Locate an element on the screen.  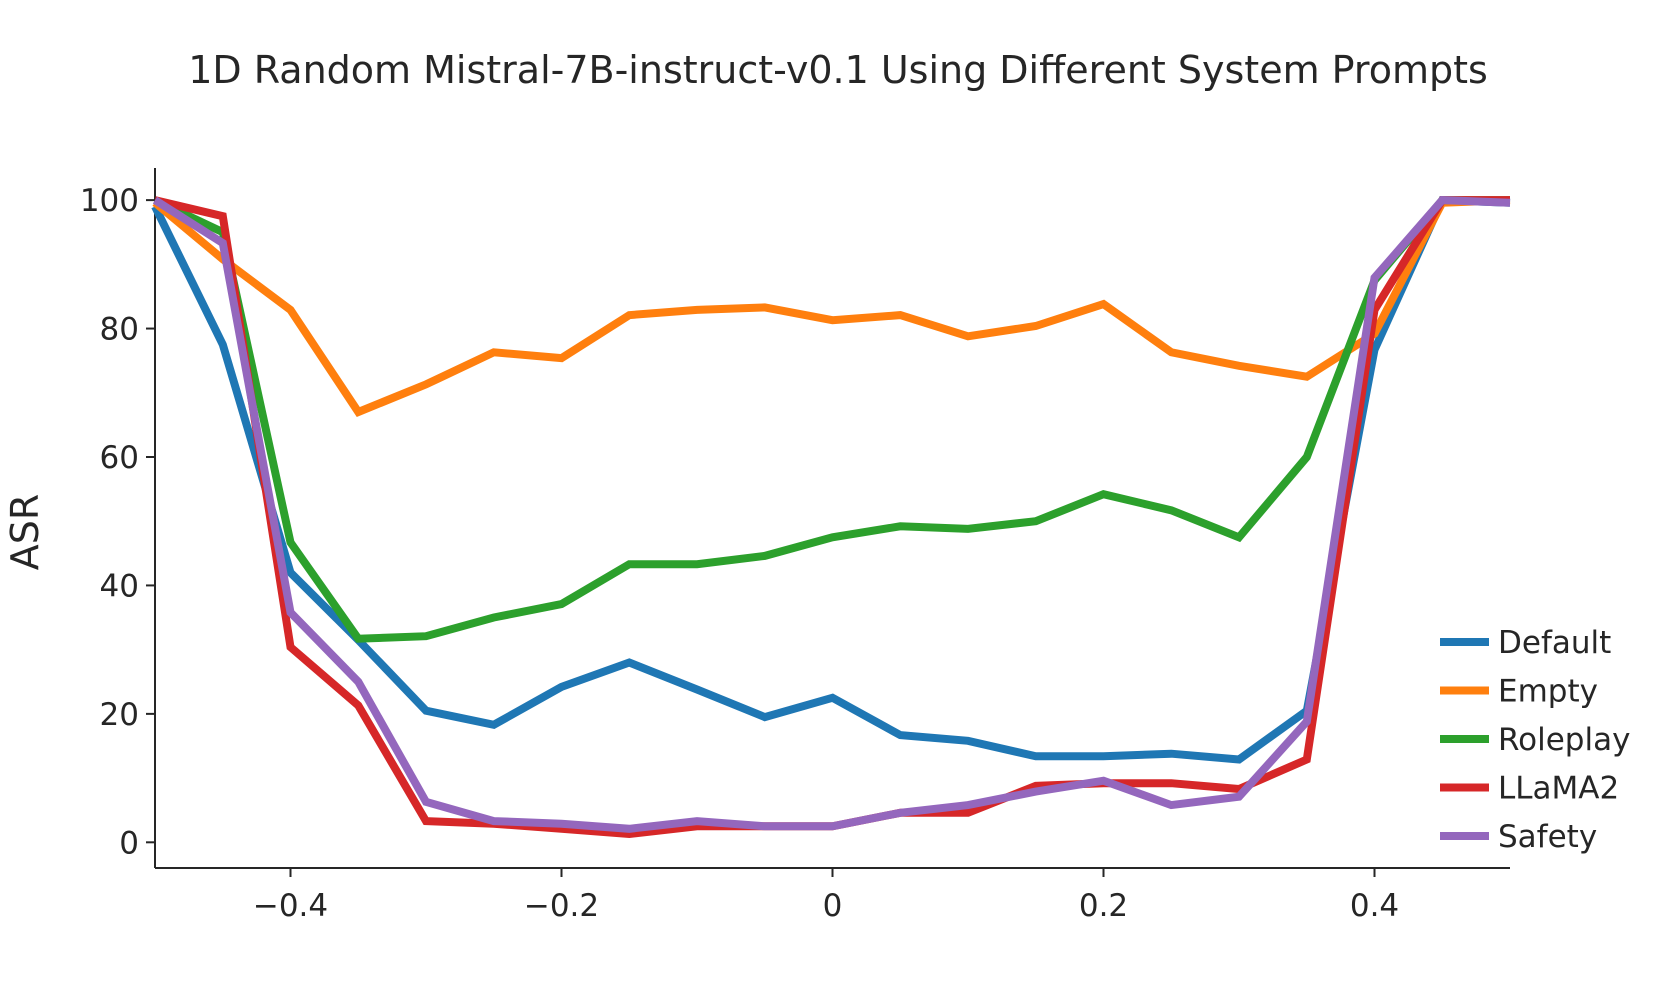
legend: Default Empty Roleplay LLaMA2 Safety is located at coordinates (1535, 740).